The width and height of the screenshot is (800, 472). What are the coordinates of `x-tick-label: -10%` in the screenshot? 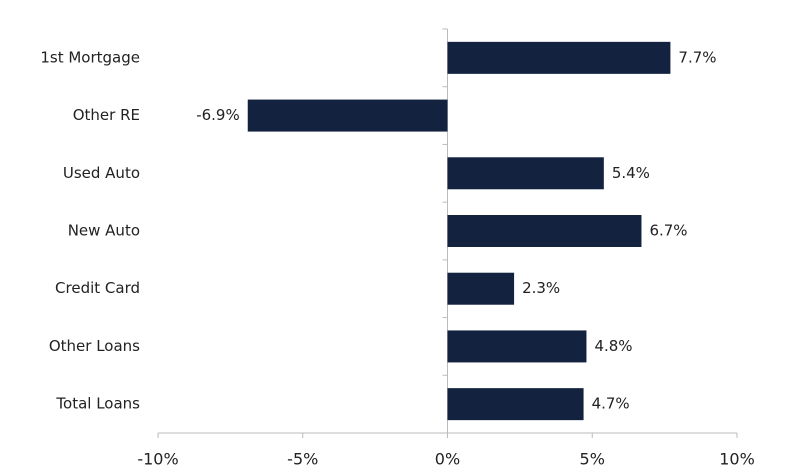 It's located at (157, 459).